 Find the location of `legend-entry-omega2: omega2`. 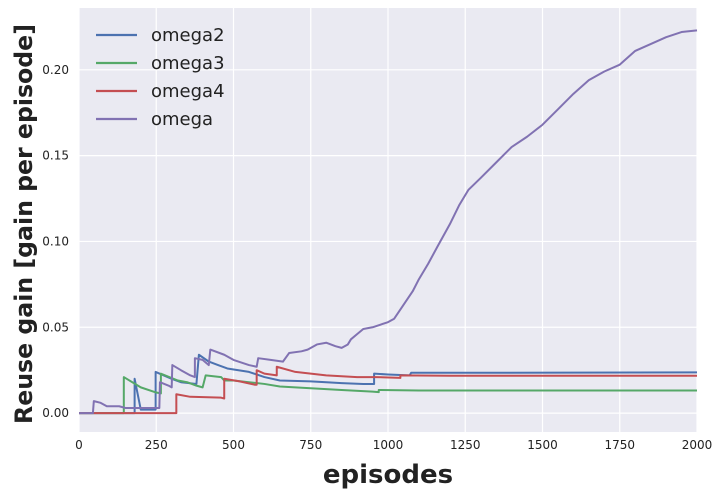

legend-entry-omega2: omega2 is located at coordinates (160, 35).